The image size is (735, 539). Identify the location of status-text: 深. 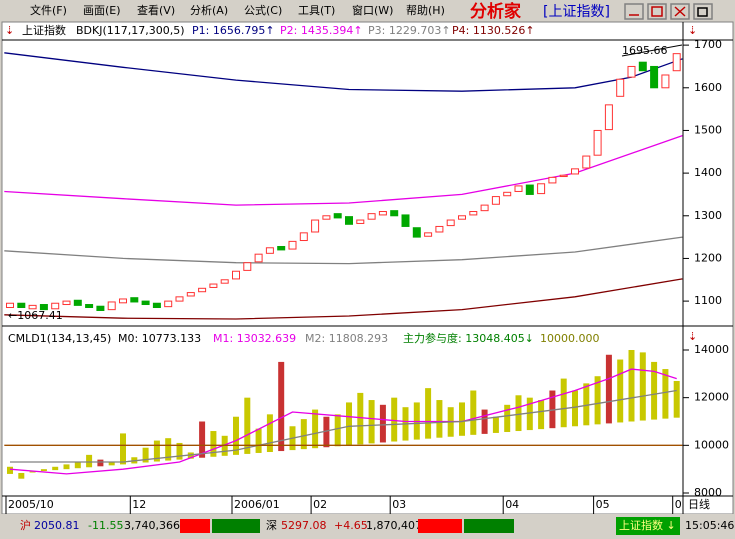
(271, 525).